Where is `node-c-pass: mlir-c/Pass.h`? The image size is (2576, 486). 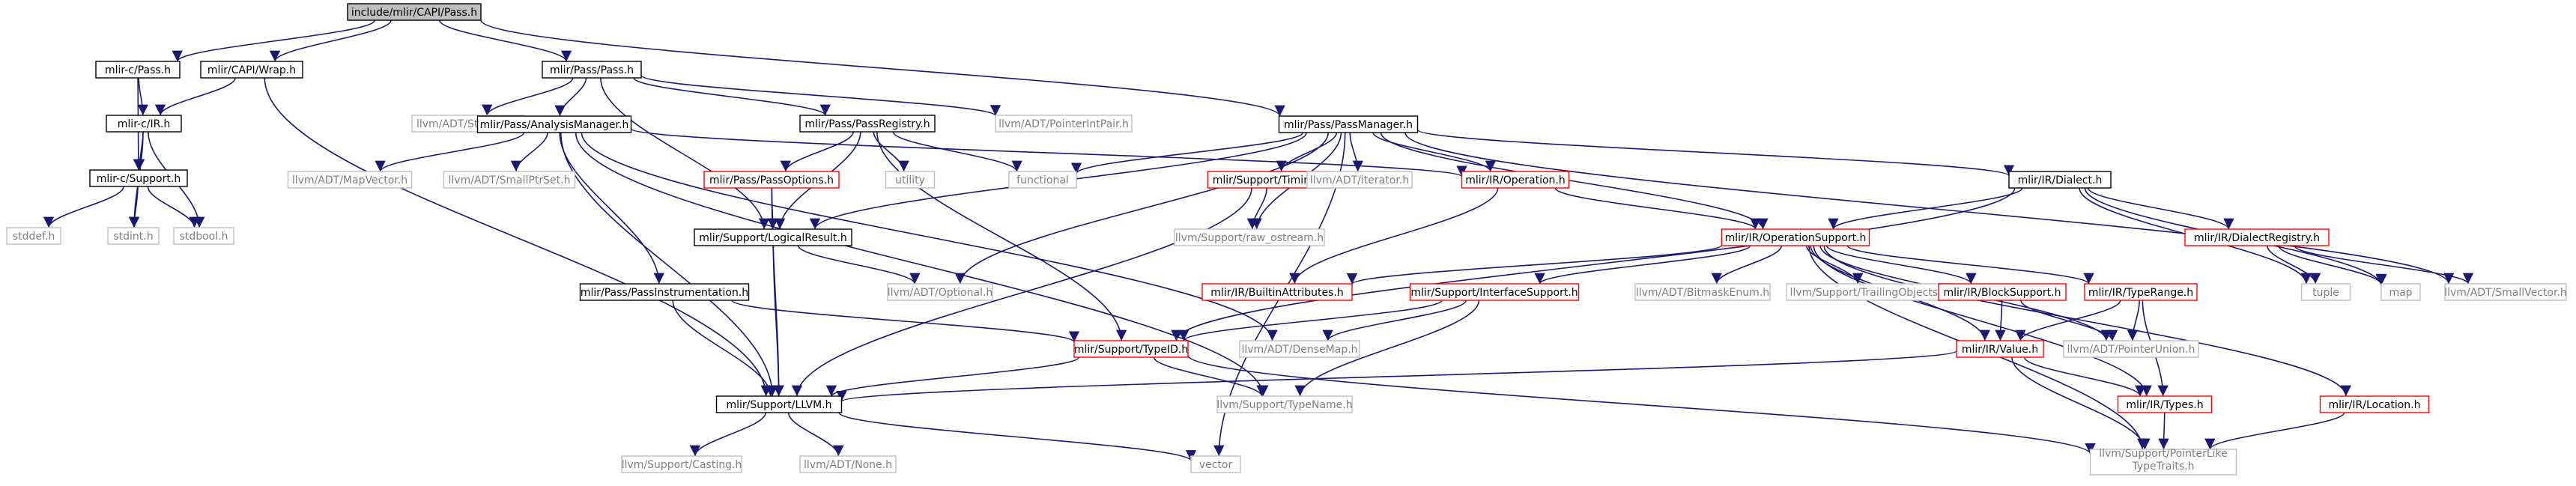
node-c-pass: mlir-c/Pass.h is located at coordinates (138, 70).